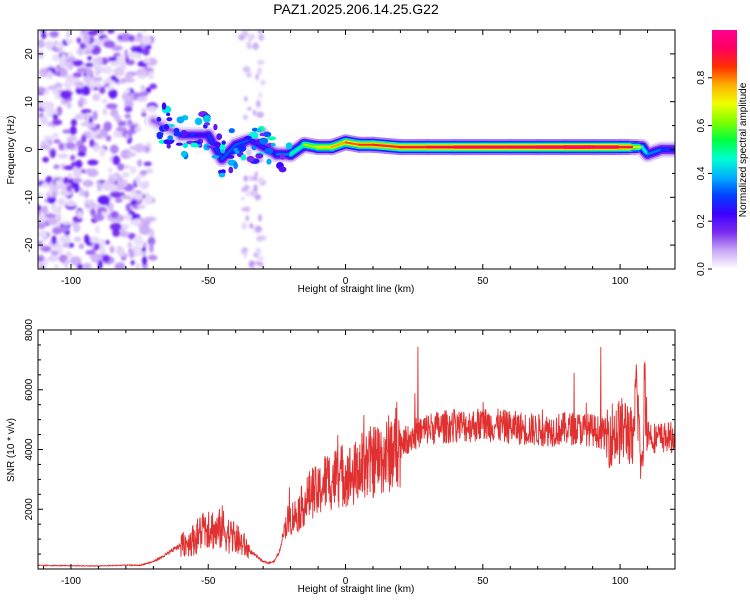 The width and height of the screenshot is (750, 600). Describe the element at coordinates (29, 329) in the screenshot. I see `y-tick-label: 8000` at that location.